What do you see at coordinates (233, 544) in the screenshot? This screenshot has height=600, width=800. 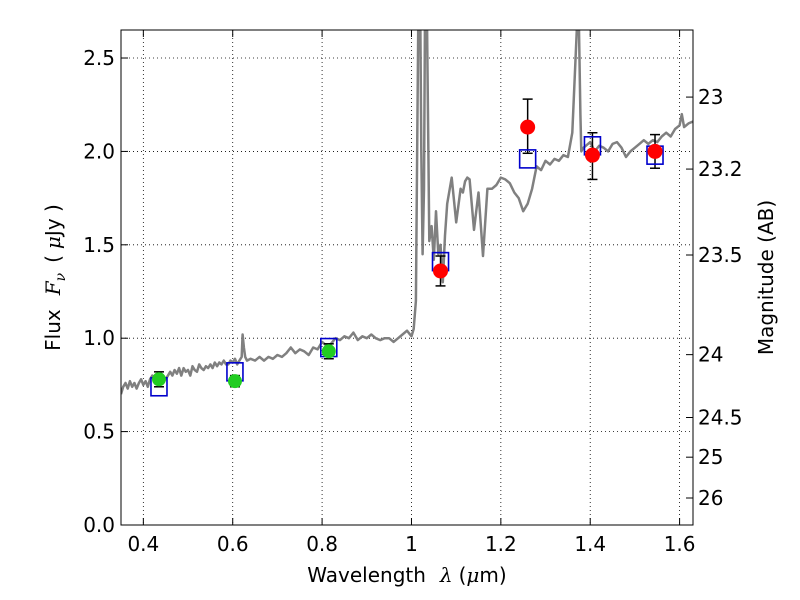 I see `x-tick-label: 0.6` at bounding box center [233, 544].